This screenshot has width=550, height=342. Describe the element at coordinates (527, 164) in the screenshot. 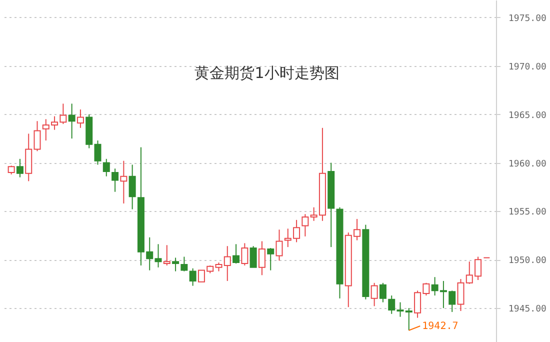

I see `y-tick-label: 1960.00` at that location.